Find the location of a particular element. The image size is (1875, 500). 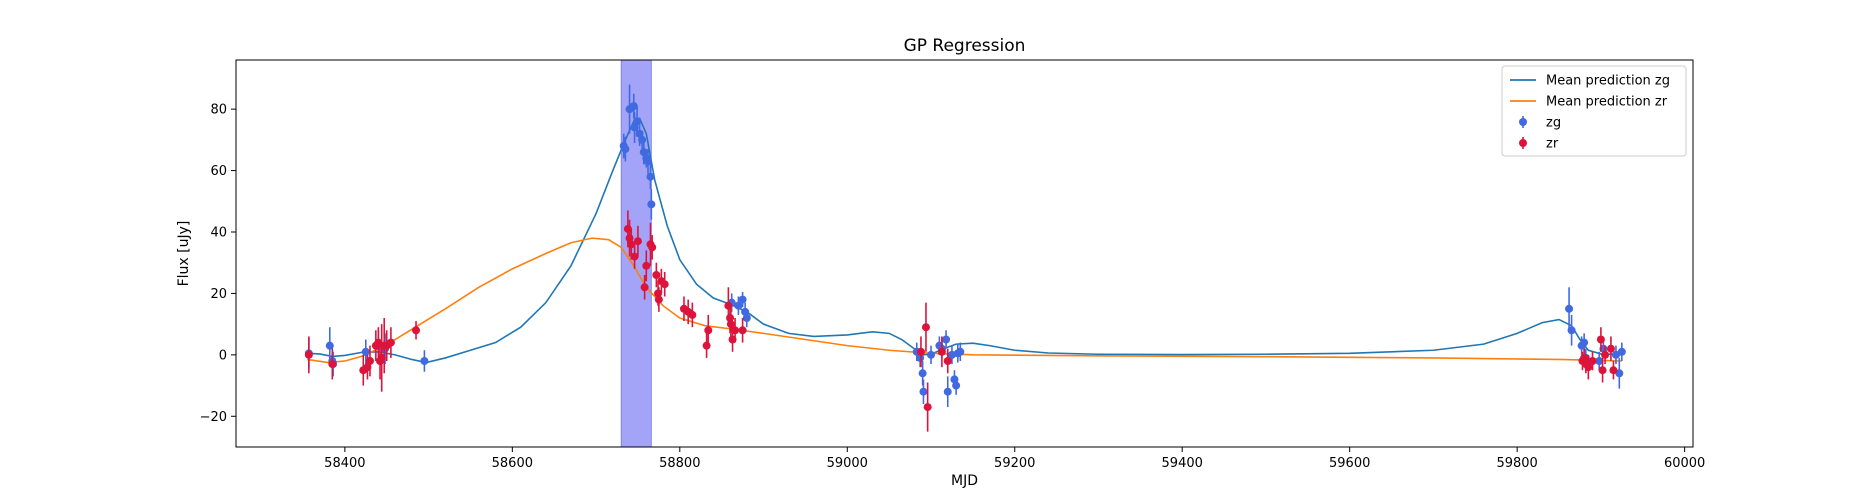

legend-swatch-zr is located at coordinates (1523, 143).